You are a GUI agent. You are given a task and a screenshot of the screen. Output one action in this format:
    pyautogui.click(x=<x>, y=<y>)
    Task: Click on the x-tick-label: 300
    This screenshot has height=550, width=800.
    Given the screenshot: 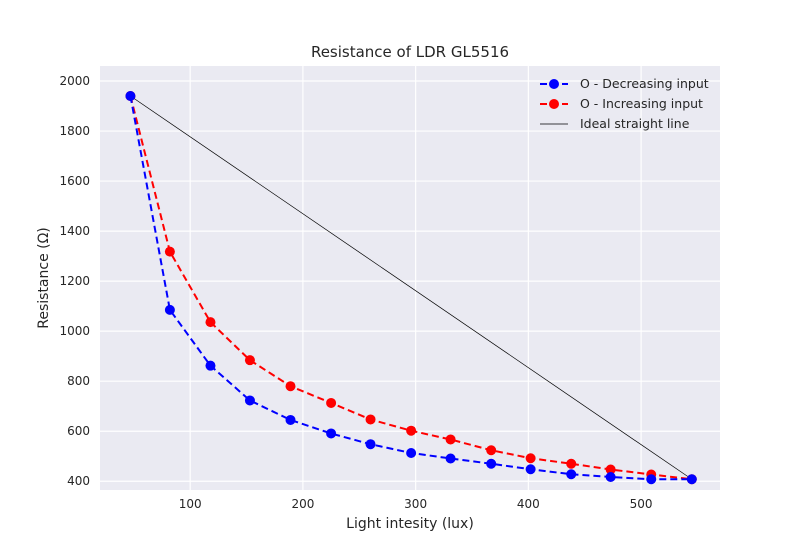 What is the action you would take?
    pyautogui.click(x=415, y=504)
    